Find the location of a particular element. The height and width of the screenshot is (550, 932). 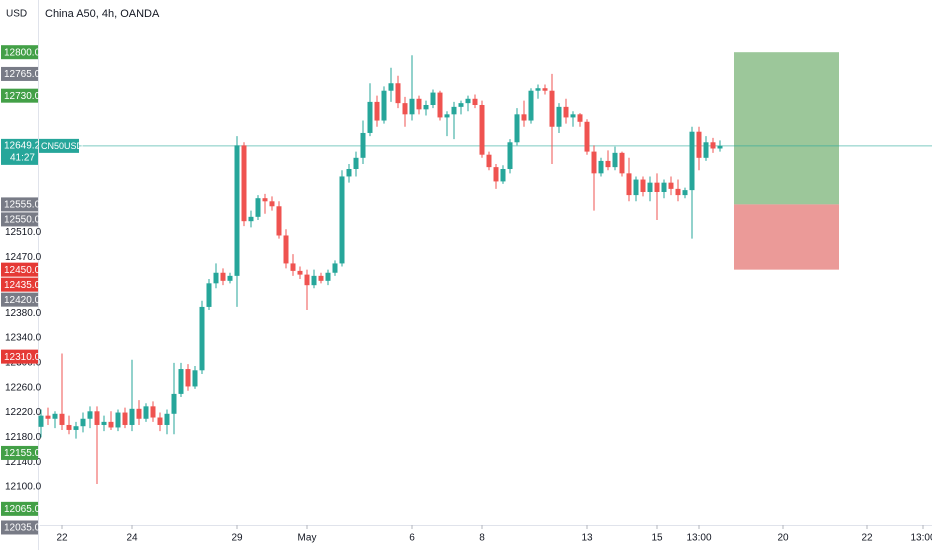

price-label: 12435.0 is located at coordinates (22, 285).